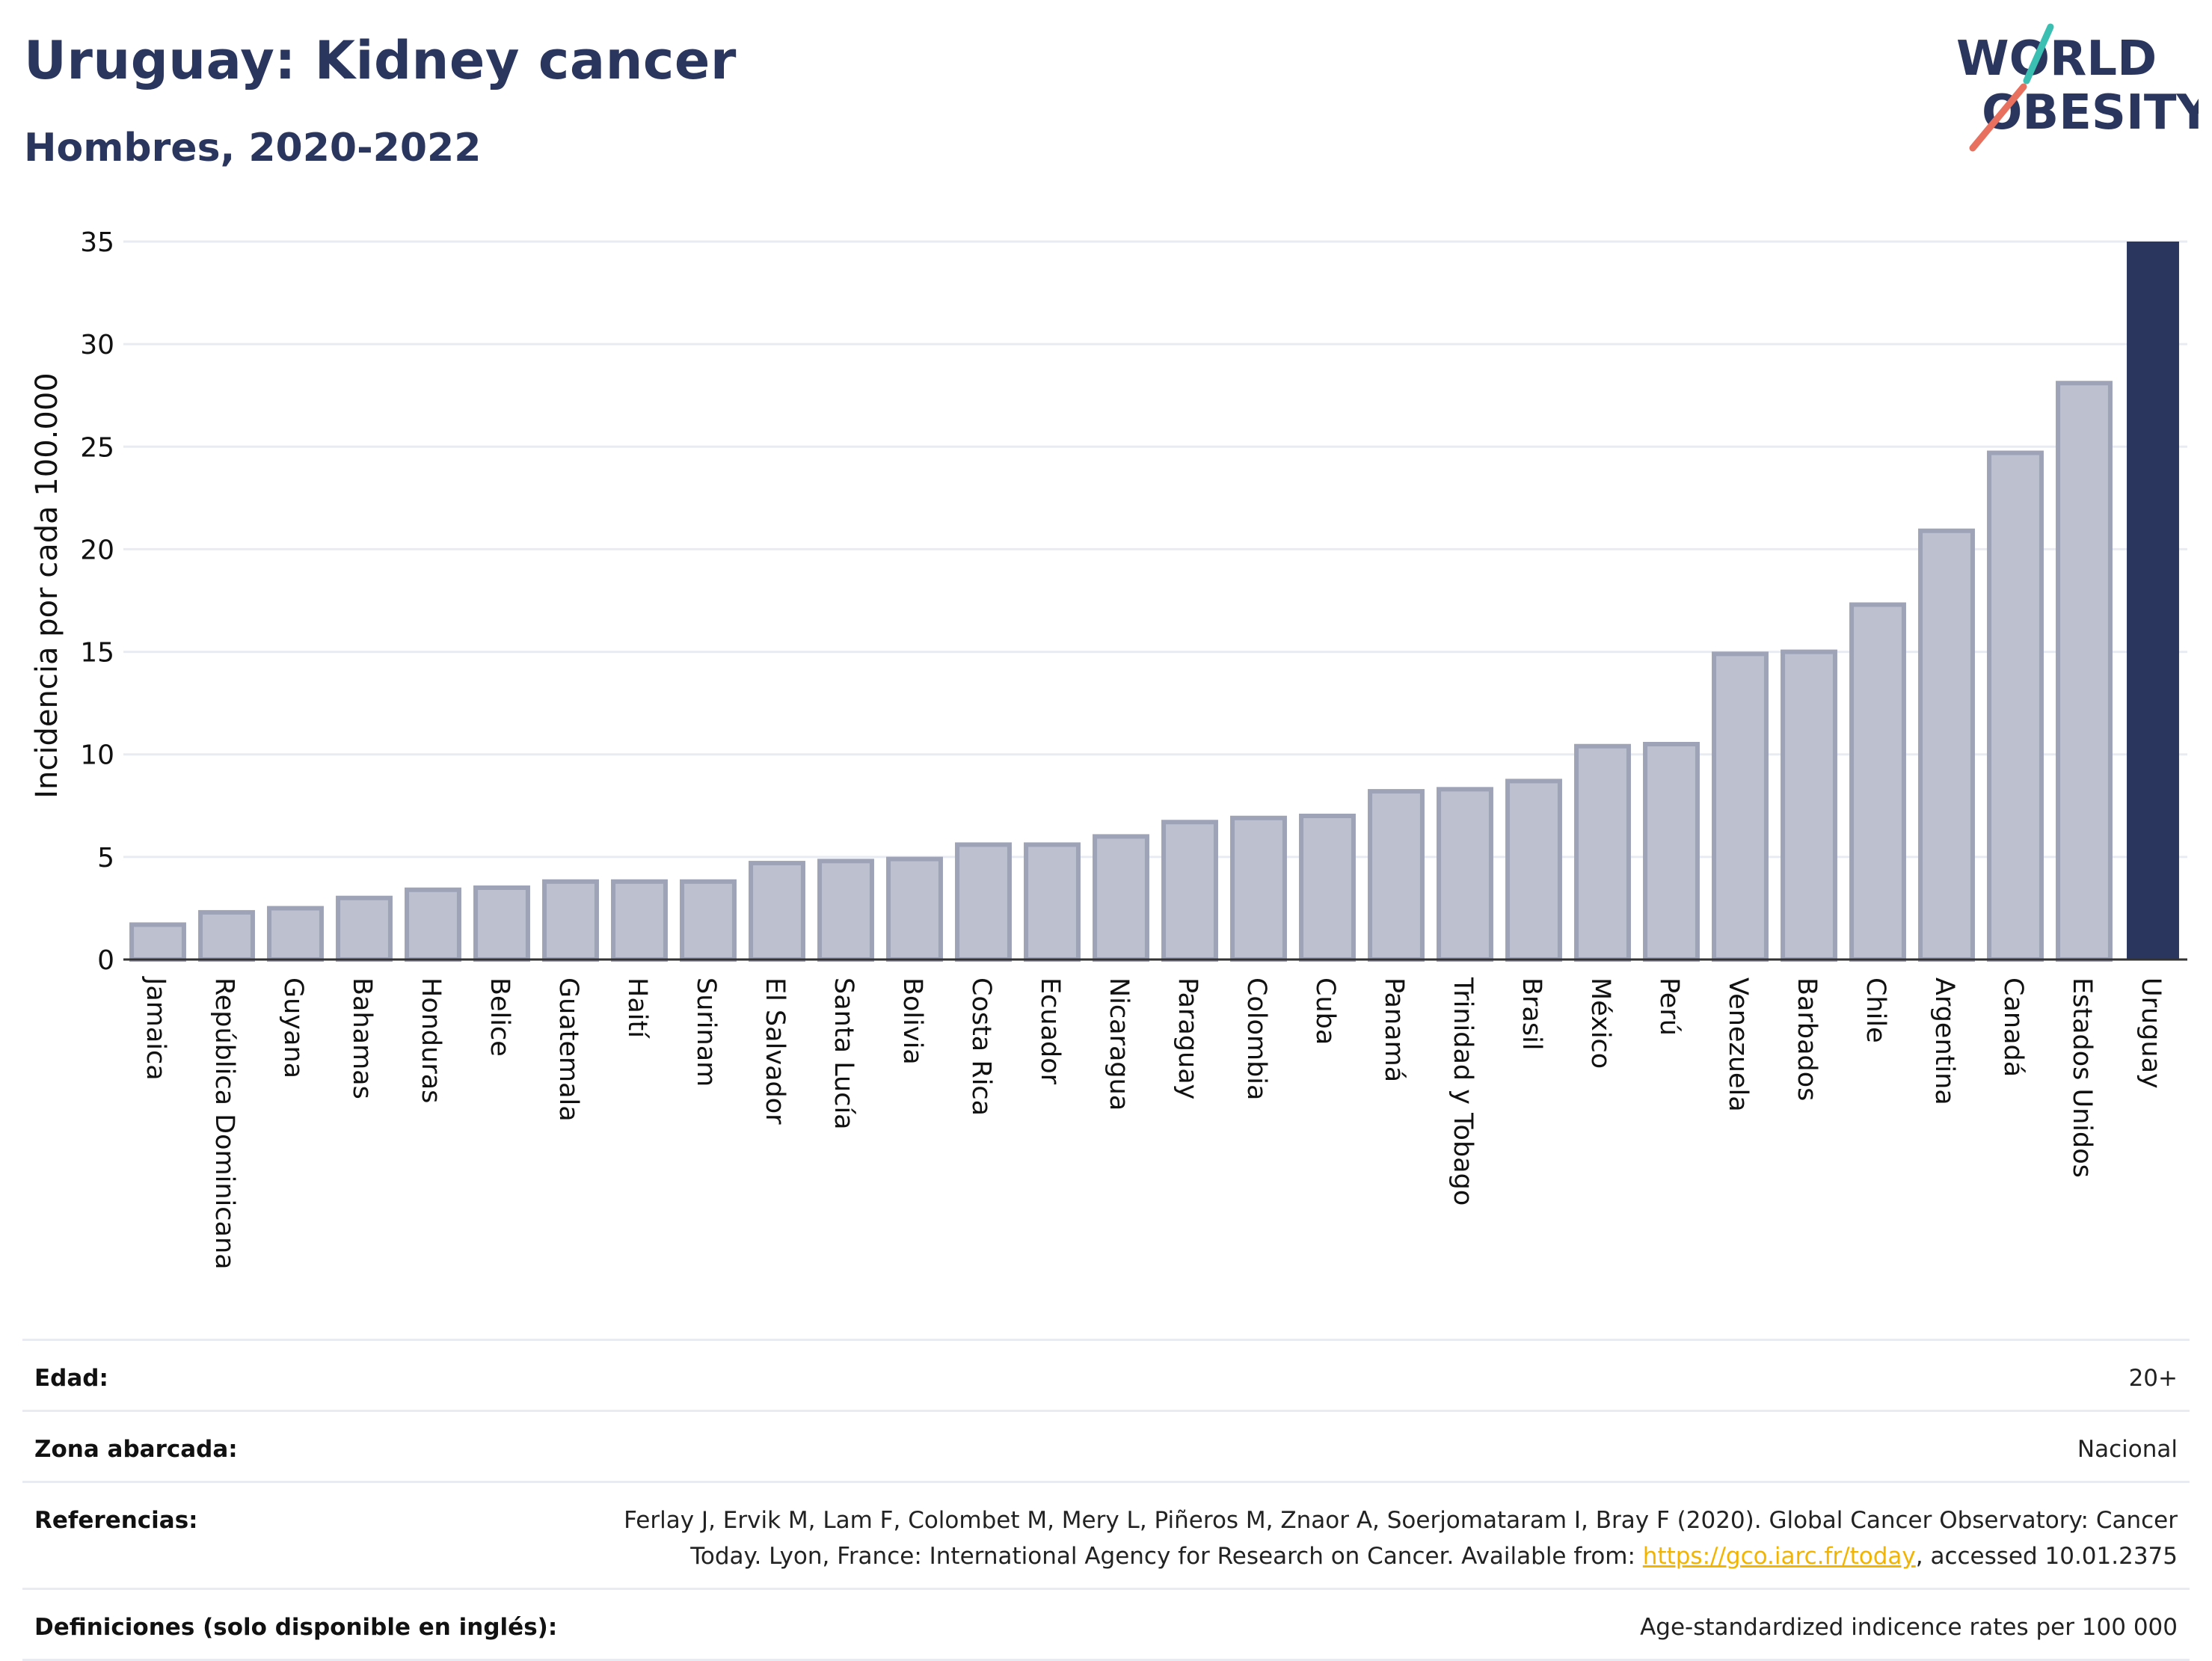 This screenshot has width=2212, height=1661. What do you see at coordinates (97, 447) in the screenshot?
I see `y-tick-label: 25` at bounding box center [97, 447].